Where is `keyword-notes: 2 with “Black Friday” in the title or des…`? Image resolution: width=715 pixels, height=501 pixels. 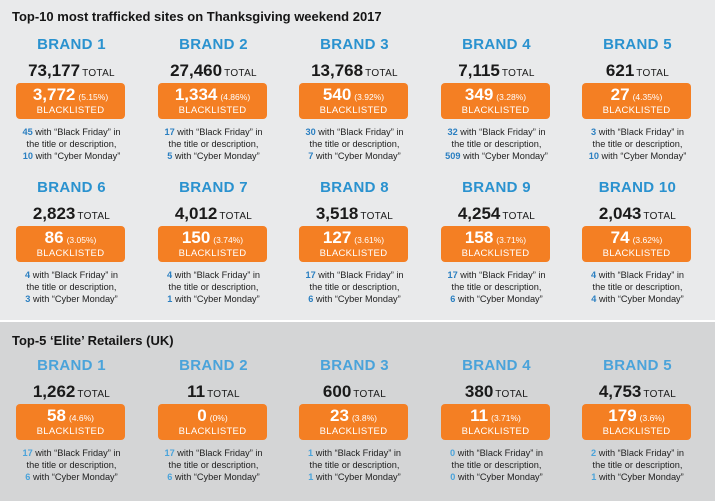
keyword-notes: 2 with “Black Friday” in the title or des… is located at coordinates (637, 465).